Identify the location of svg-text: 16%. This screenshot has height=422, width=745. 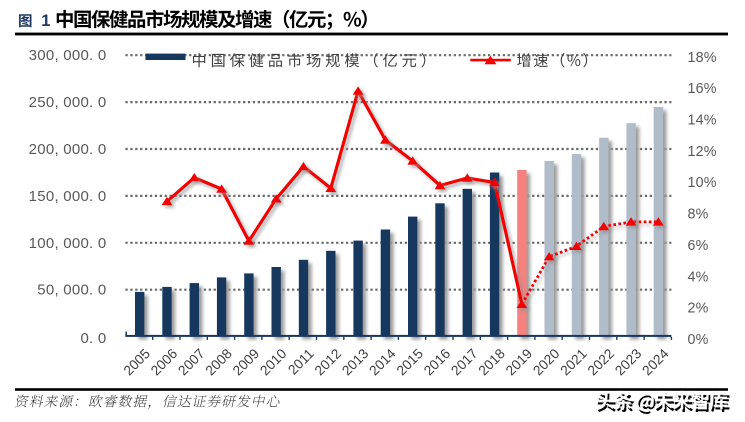
(702, 89).